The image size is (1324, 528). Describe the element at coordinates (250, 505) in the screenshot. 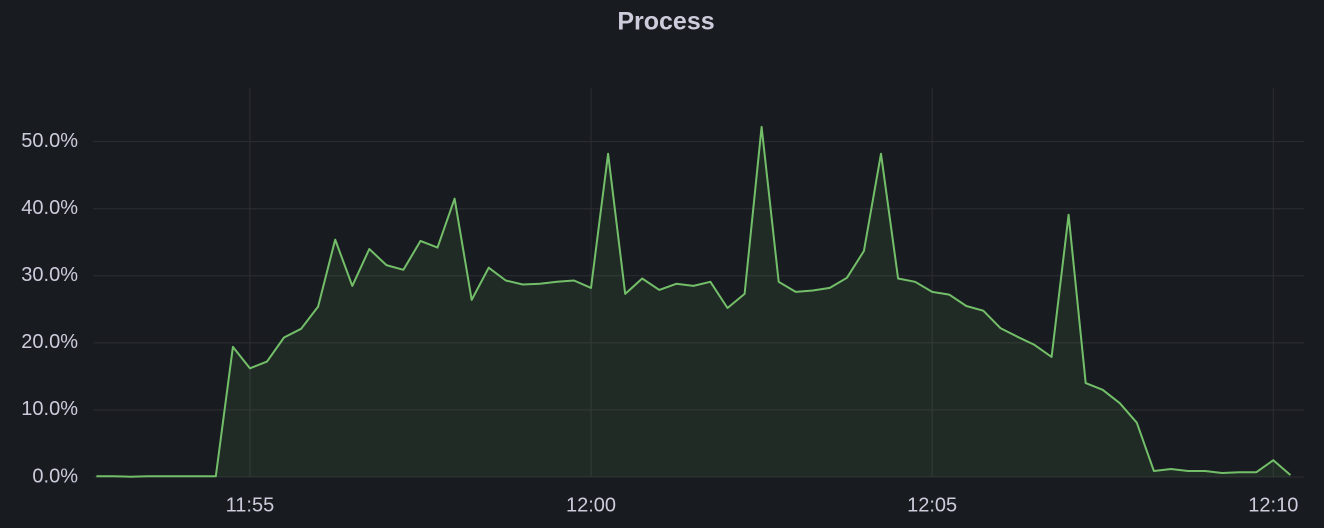

I see `x-tick-label: 11:55` at that location.